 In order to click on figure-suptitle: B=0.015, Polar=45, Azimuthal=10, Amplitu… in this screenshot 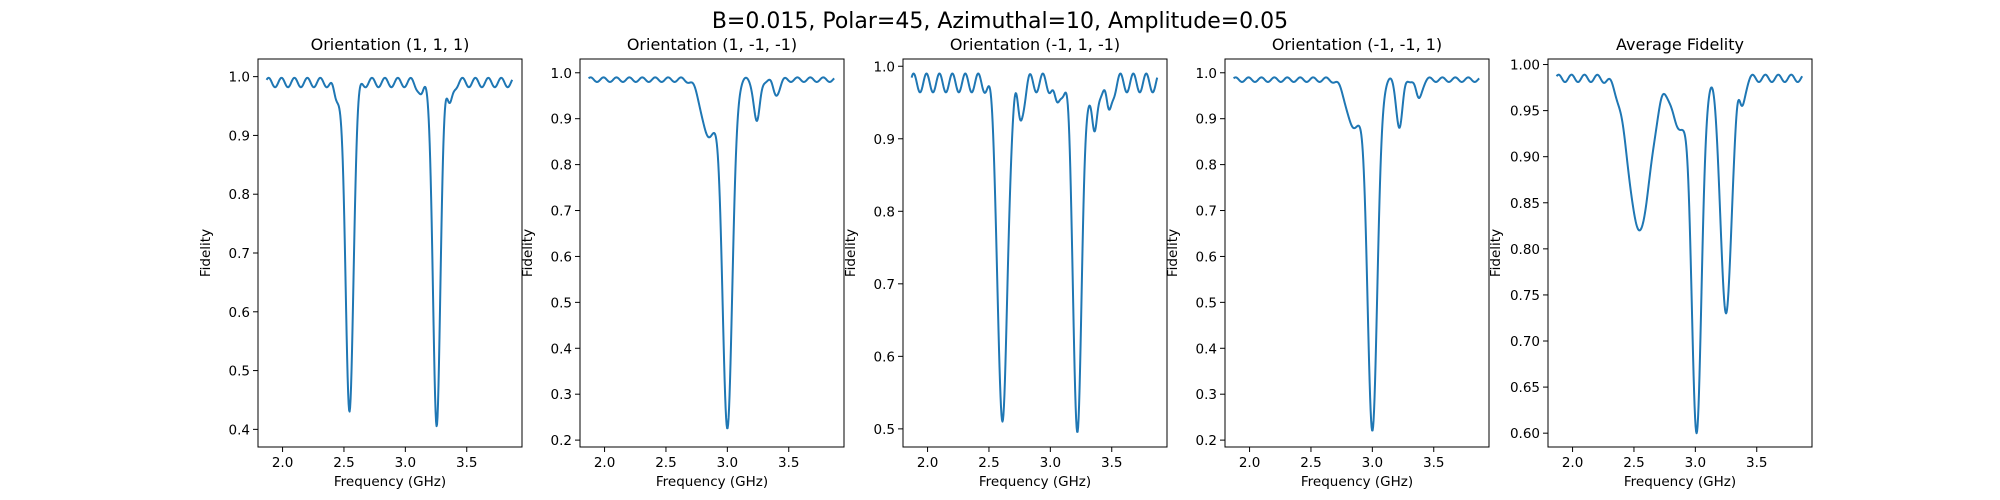, I will do `click(1000, 21)`.